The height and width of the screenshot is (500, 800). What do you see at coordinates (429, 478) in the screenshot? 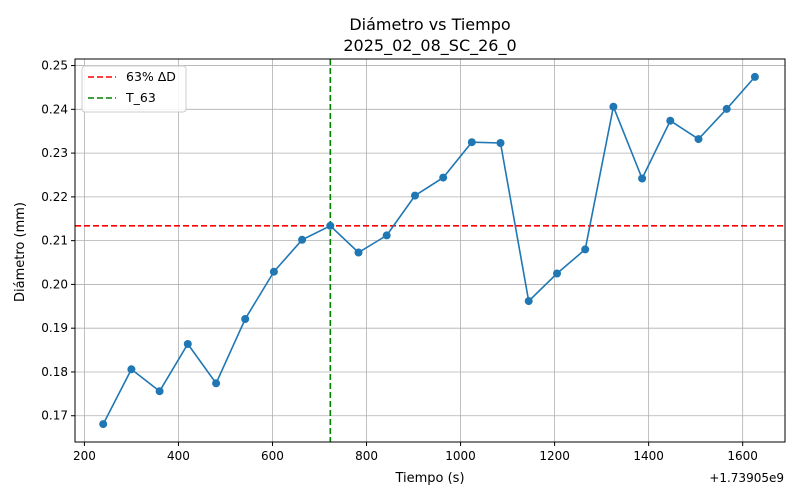
I see `x-axis-label: Tiempo (s)` at bounding box center [429, 478].